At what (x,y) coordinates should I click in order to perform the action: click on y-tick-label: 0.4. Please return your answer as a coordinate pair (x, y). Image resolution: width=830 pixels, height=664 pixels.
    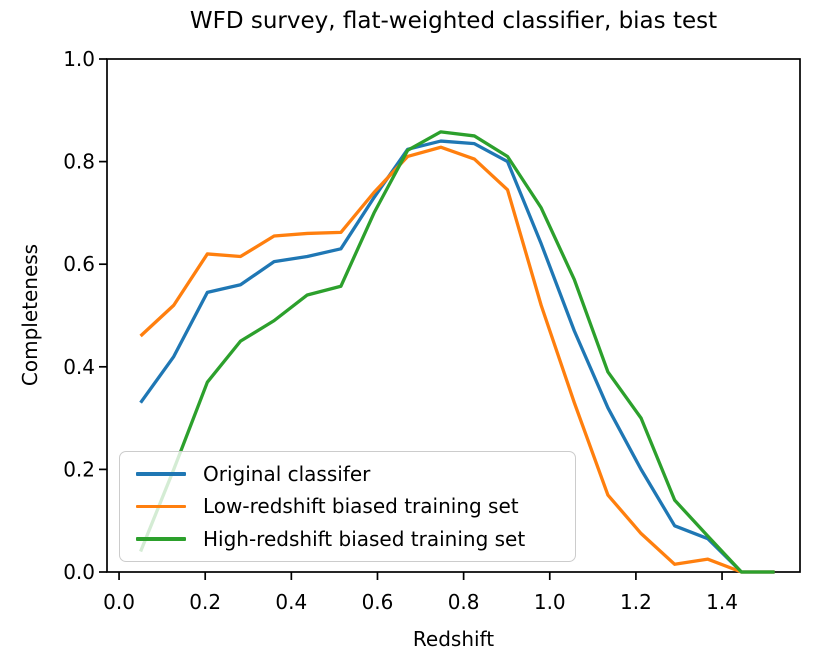
    Looking at the image, I should click on (79, 367).